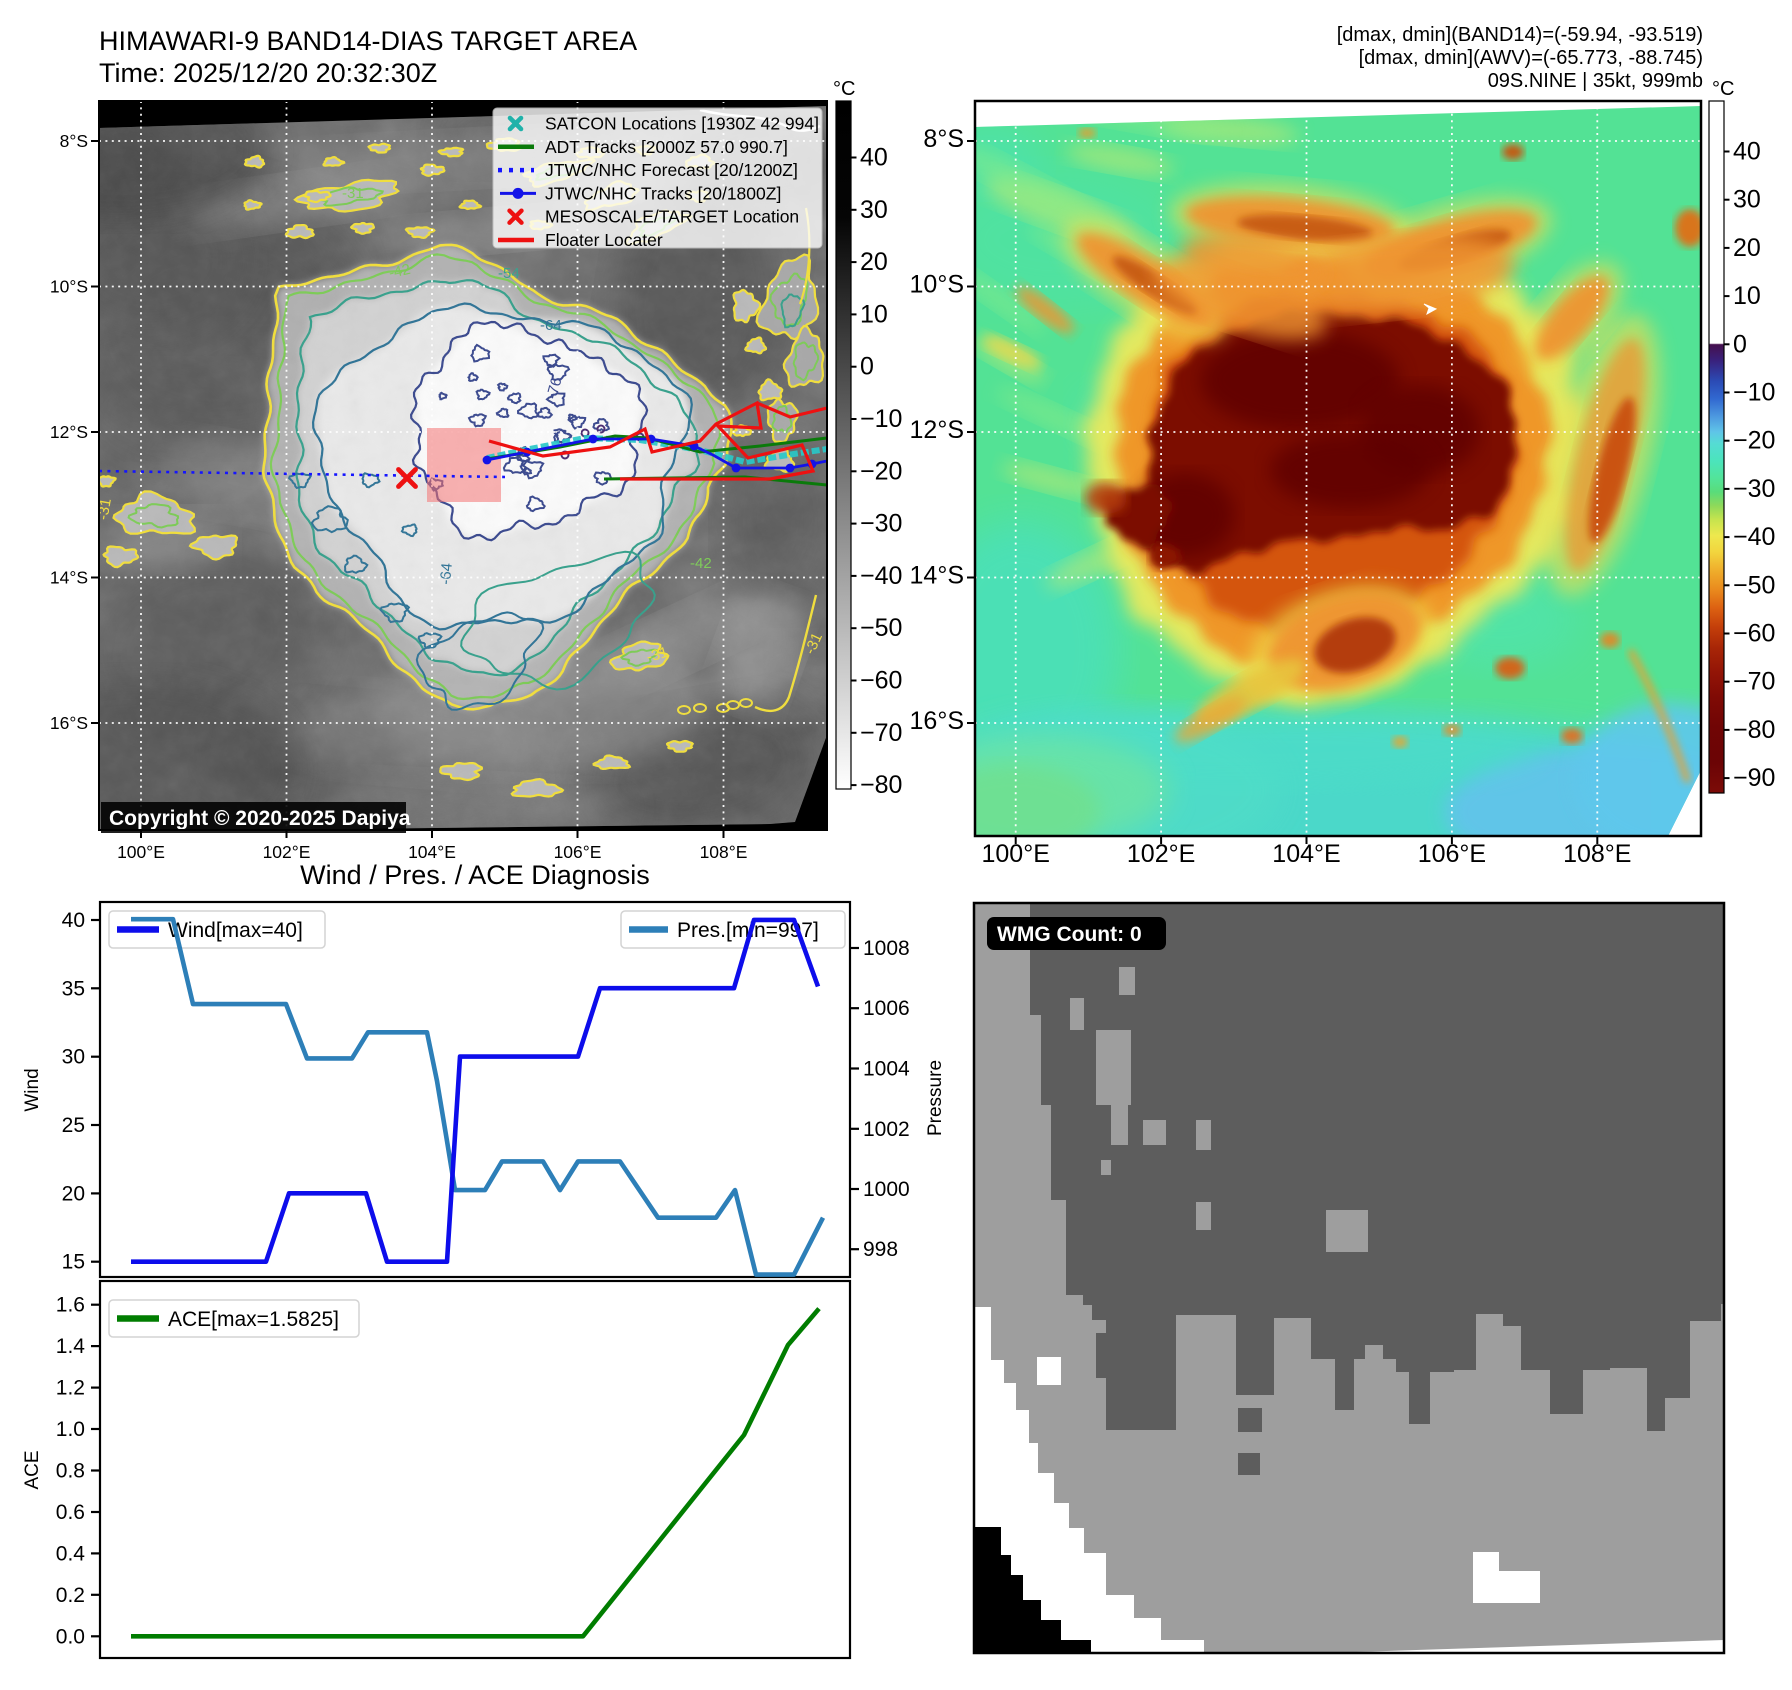  What do you see at coordinates (886, 948) in the screenshot?
I see `svg-text: 1008` at bounding box center [886, 948].